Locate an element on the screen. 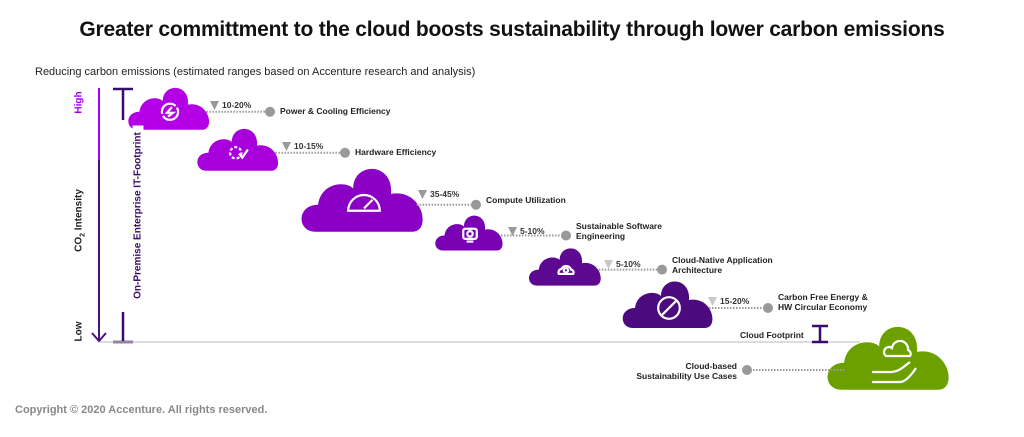 The height and width of the screenshot is (437, 1024). co2-prefix: CO is located at coordinates (79, 244).